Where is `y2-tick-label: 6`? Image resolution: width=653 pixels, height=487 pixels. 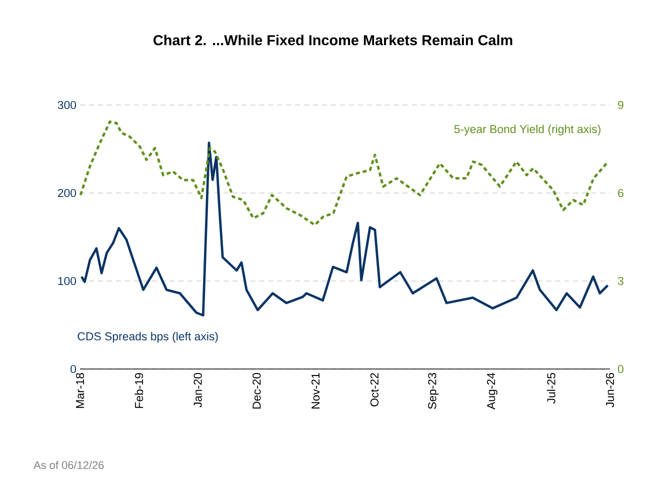 y2-tick-label: 6 is located at coordinates (621, 193).